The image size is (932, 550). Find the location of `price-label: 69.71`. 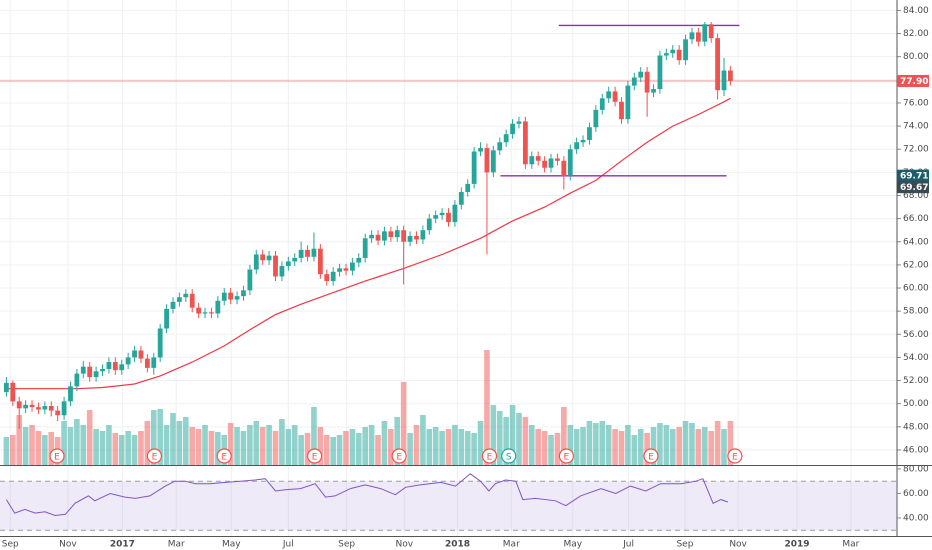

price-label: 69.71 is located at coordinates (914, 177).